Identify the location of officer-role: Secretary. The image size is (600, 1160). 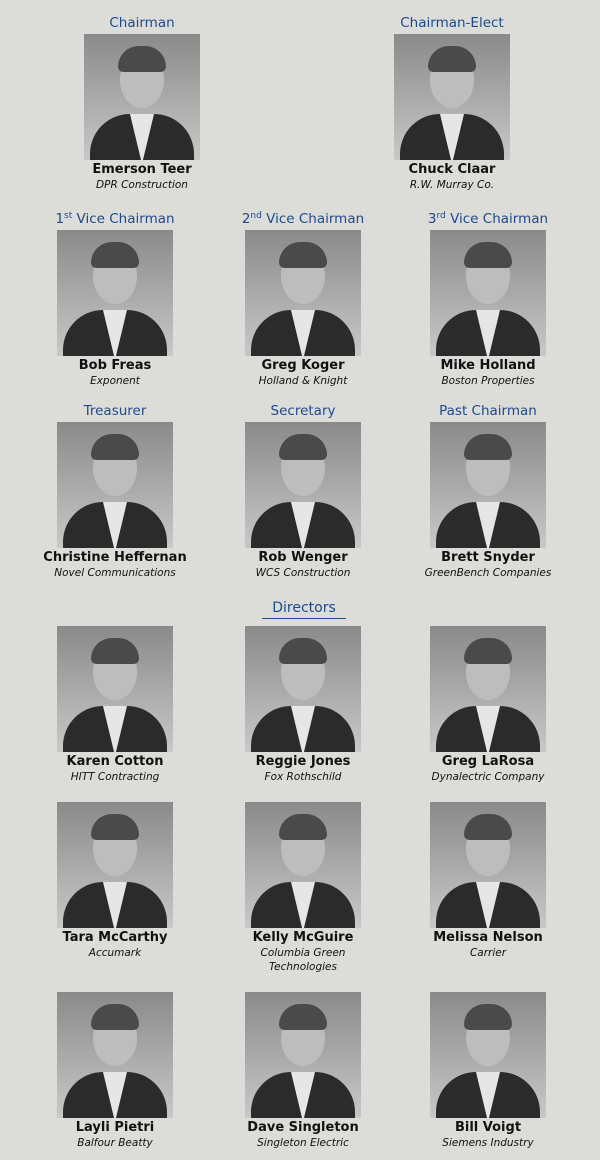
(303, 411).